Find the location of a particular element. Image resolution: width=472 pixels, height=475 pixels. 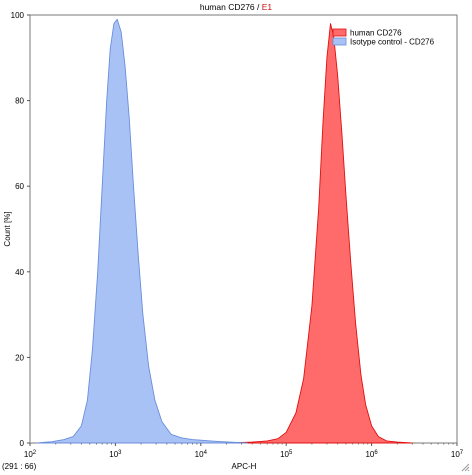

legend-label-0: human CD276 is located at coordinates (376, 33).